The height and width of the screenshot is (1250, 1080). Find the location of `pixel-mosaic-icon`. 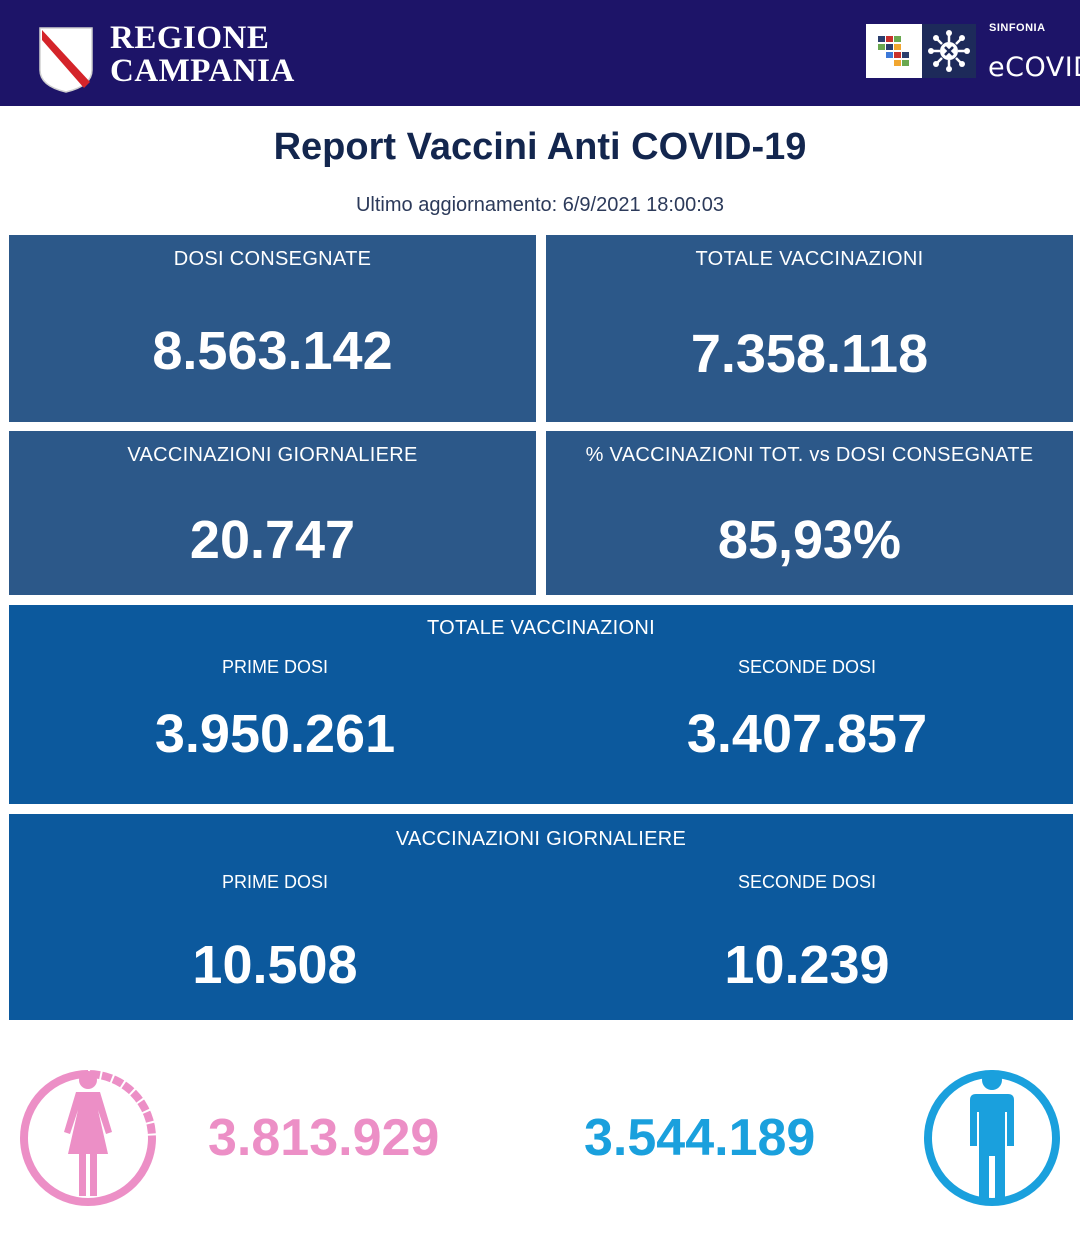

pixel-mosaic-icon is located at coordinates (893, 51).